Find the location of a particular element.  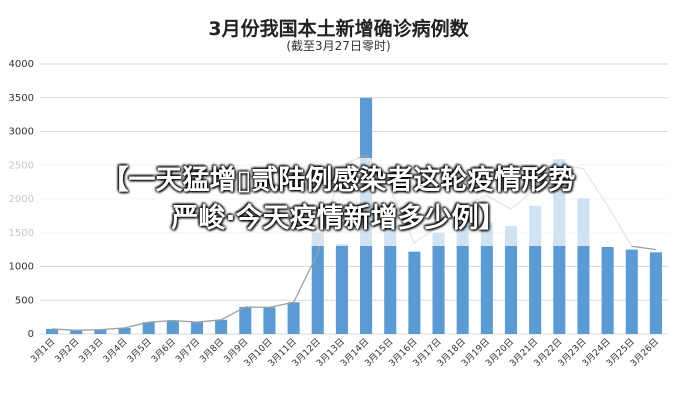

x-tick-label: 3月3日 is located at coordinates (91, 350).